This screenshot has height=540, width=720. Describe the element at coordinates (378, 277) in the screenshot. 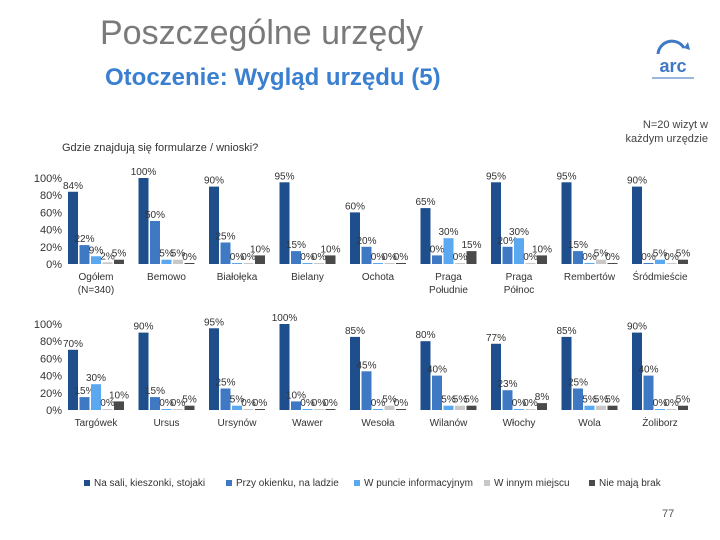

I see `category-label: Ochota` at that location.